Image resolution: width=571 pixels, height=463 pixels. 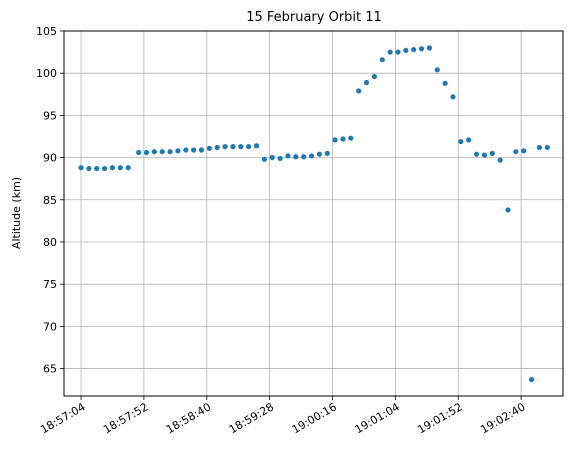 What do you see at coordinates (50, 284) in the screenshot?
I see `y-tick-label: 75` at bounding box center [50, 284].